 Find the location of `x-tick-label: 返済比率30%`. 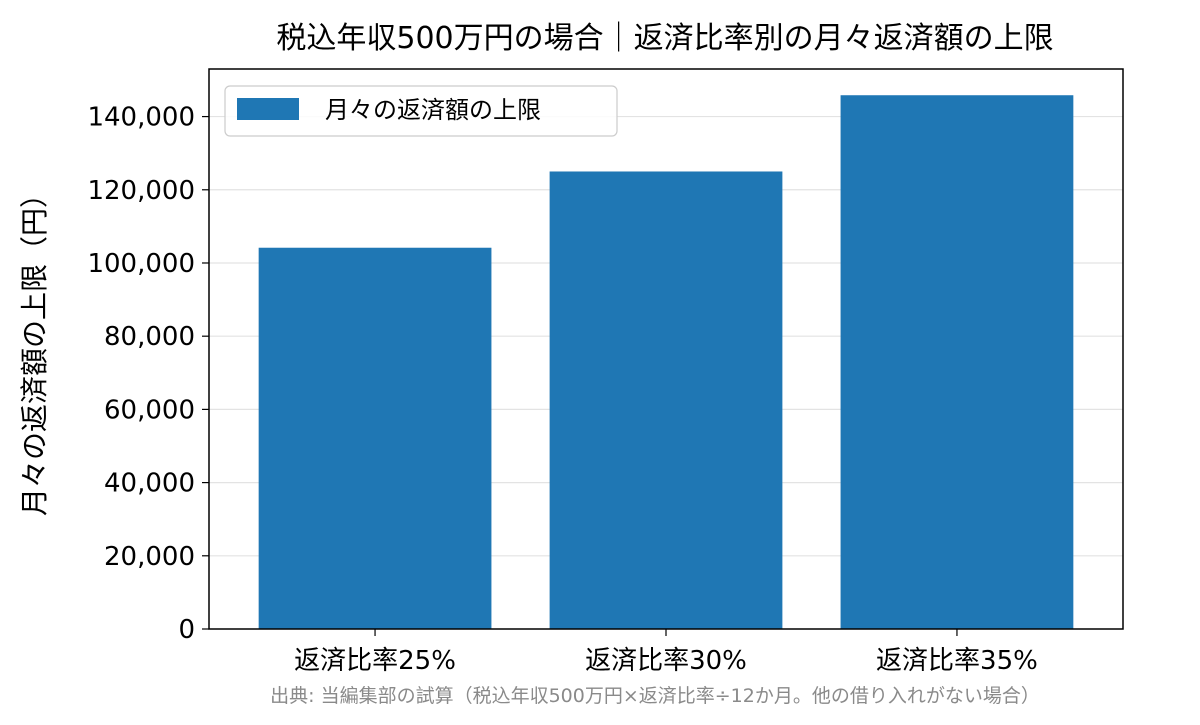

x-tick-label: 返済比率30% is located at coordinates (666, 661).